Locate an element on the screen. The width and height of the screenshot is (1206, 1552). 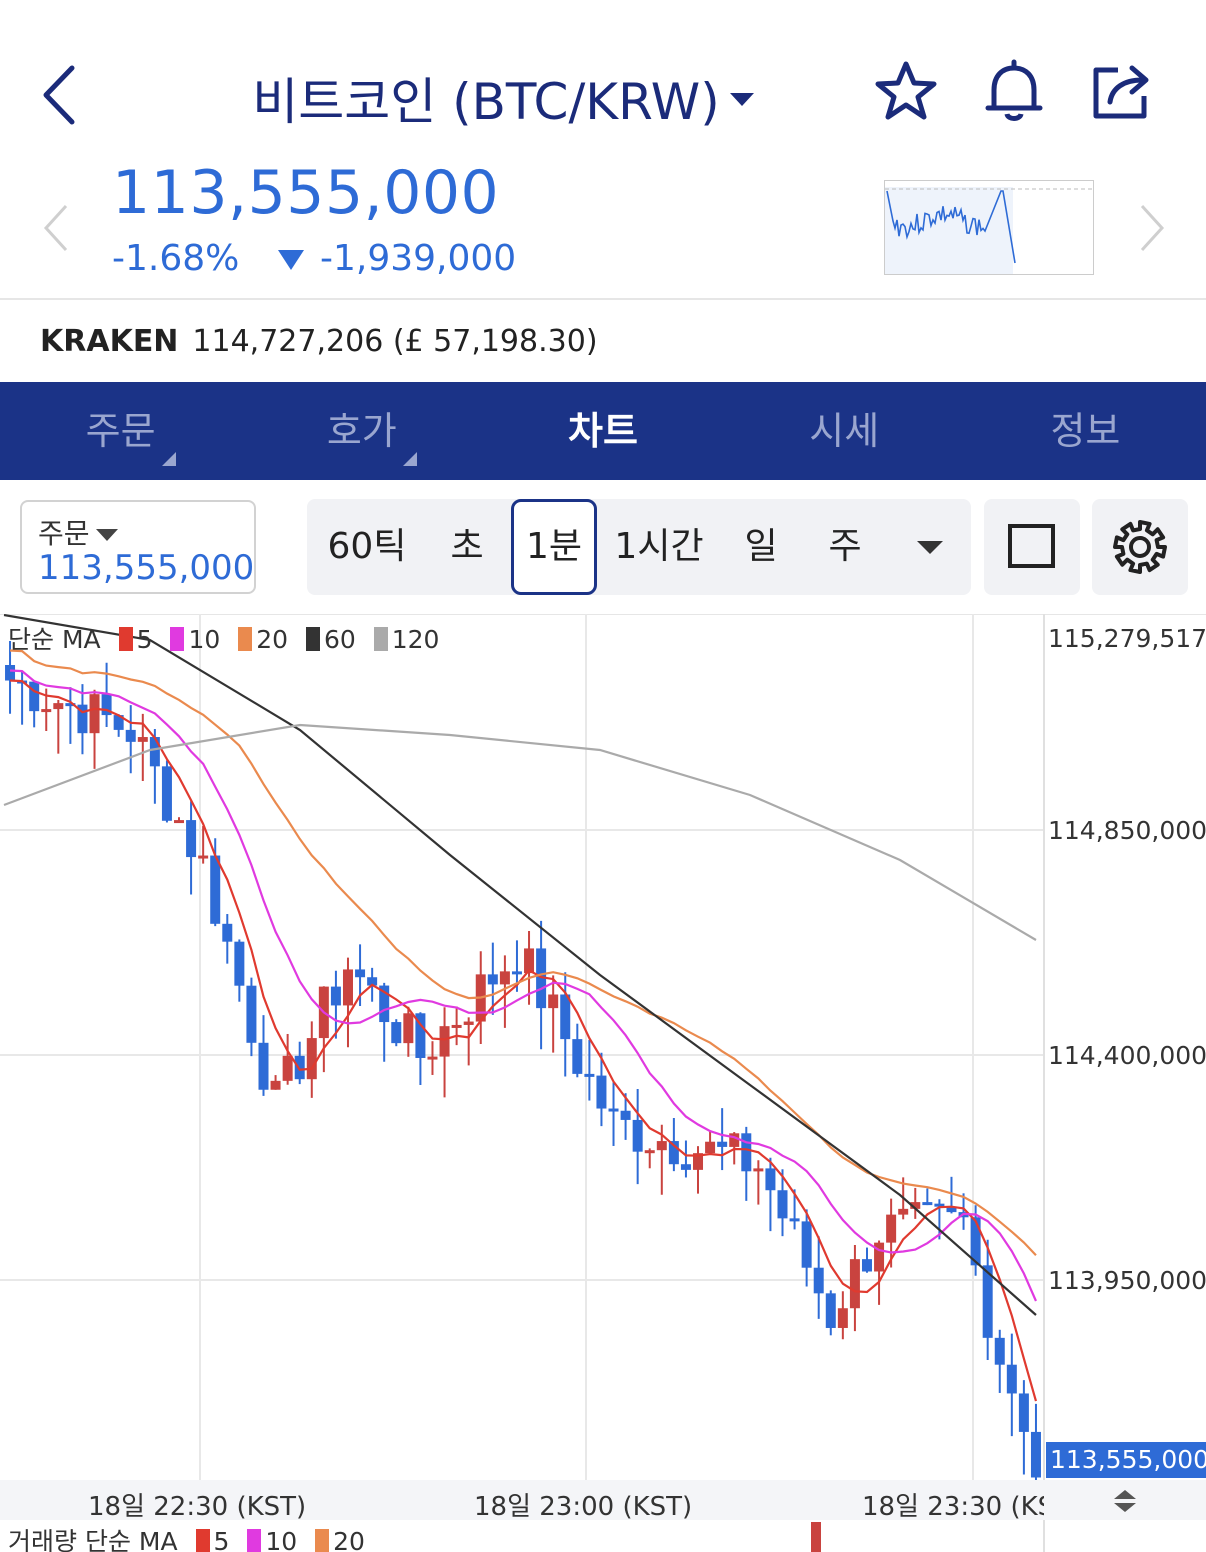
order-button: 주문 113,555,000 is located at coordinates (138, 547).